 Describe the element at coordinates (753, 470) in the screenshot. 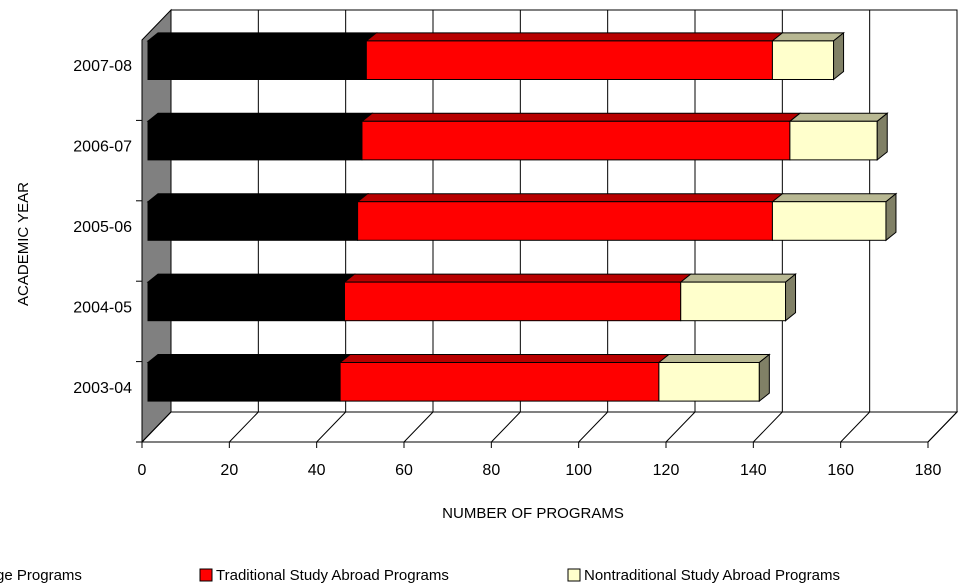

I see `x-tick-label: 140` at that location.